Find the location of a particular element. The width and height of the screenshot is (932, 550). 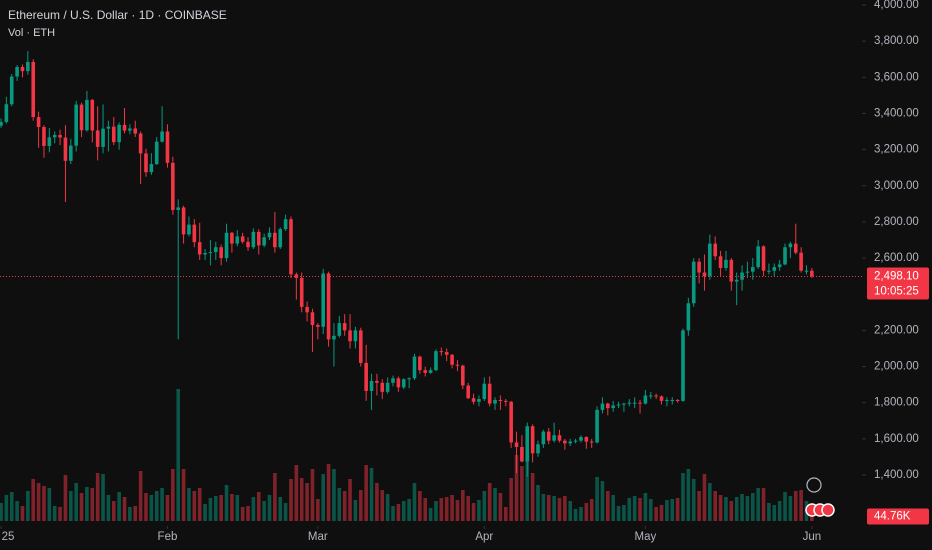

alert-icons is located at coordinates (820, 497).